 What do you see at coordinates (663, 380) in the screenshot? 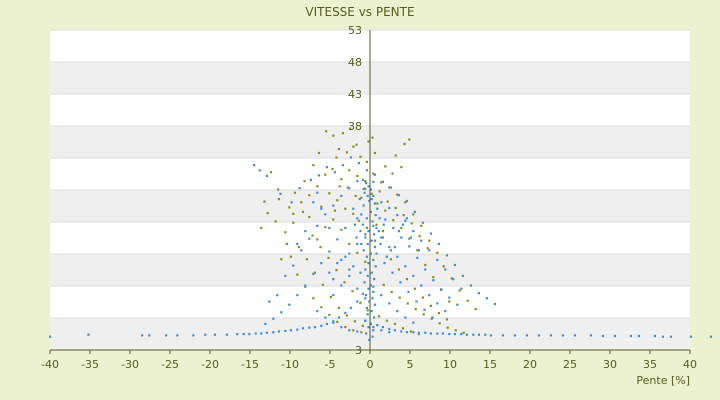
I see `x-axis-title: Pente [%]` at bounding box center [663, 380].